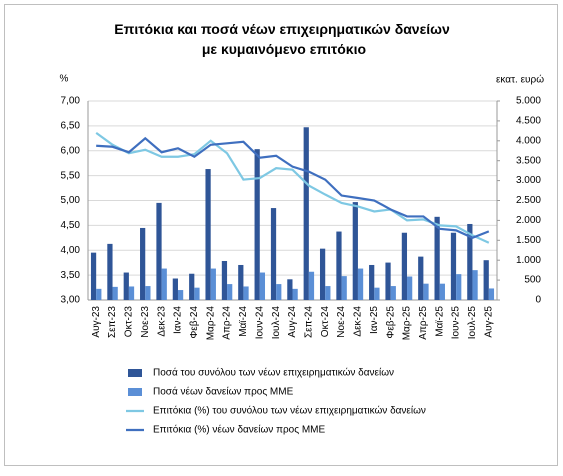 The width and height of the screenshot is (563, 476). I want to click on y-tick-label: 6,50, so click(71, 126).